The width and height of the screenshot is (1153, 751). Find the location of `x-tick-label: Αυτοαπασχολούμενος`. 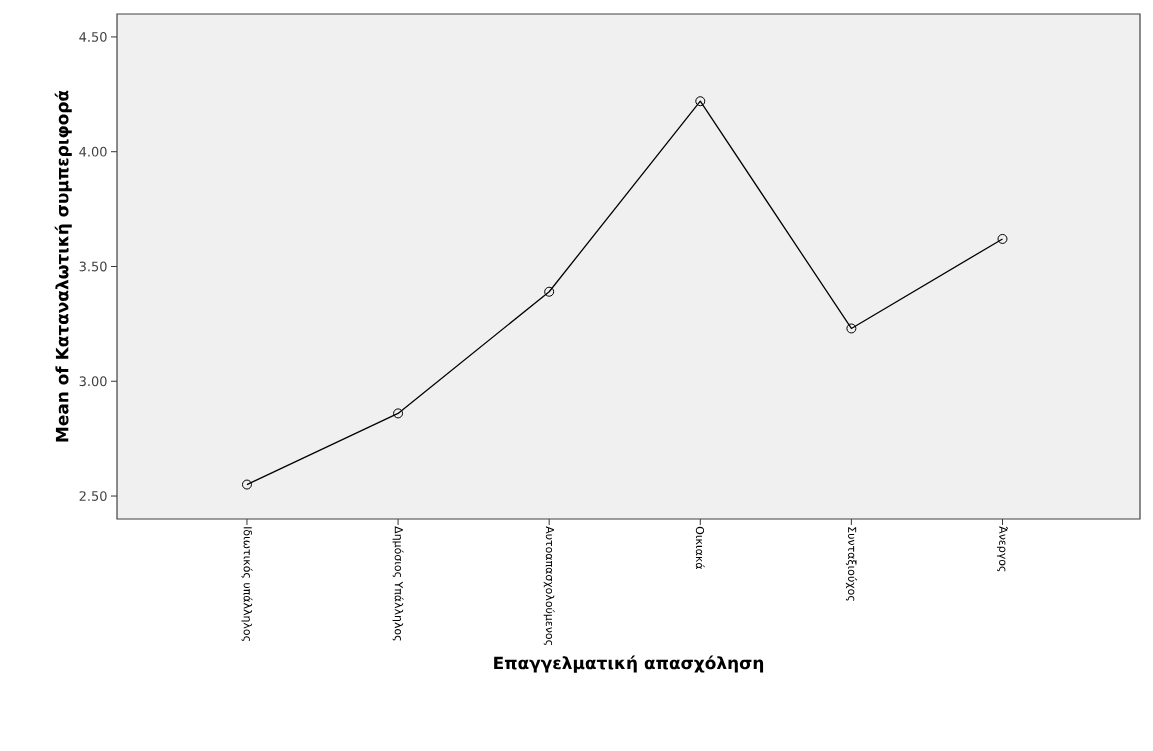

x-tick-label: Αυτοαπασχολούμενος is located at coordinates (549, 585).